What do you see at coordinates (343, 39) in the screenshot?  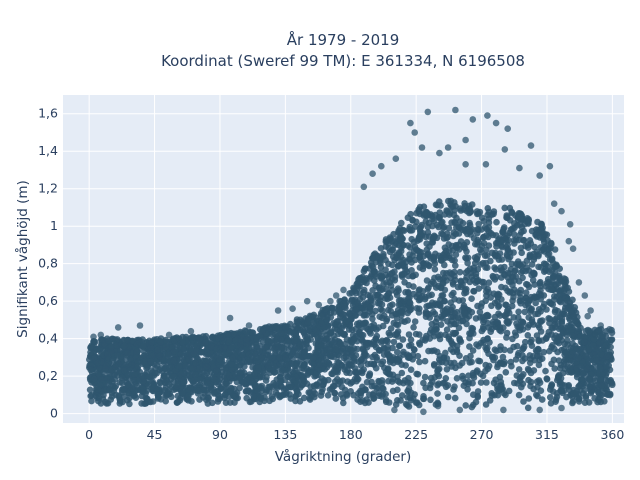 I see `chart-title-line-1: År 1979 - 2019` at bounding box center [343, 39].